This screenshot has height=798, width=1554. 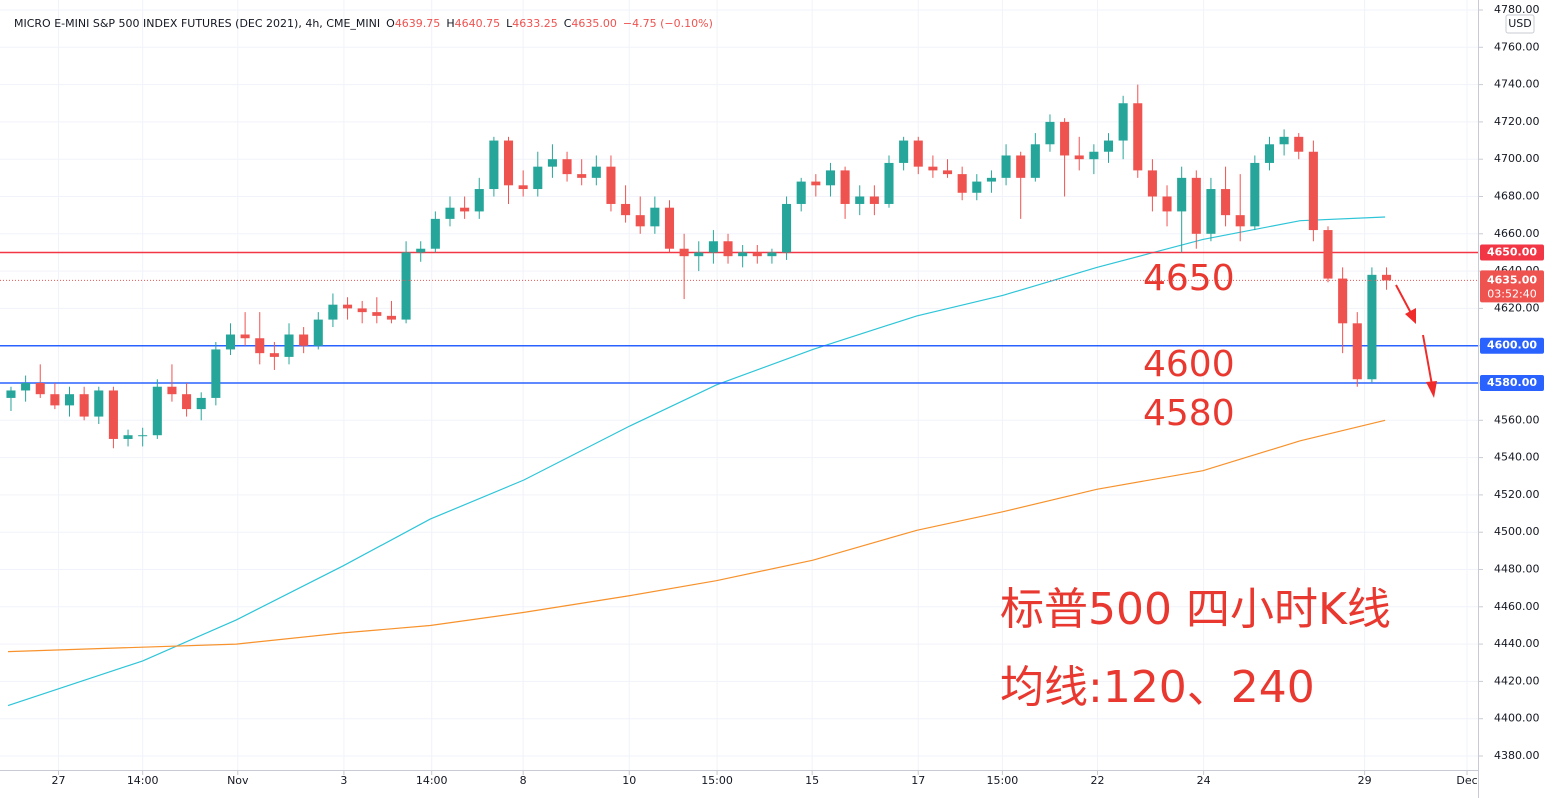 I want to click on level-tag-label: 4580.00, so click(x=1512, y=382).